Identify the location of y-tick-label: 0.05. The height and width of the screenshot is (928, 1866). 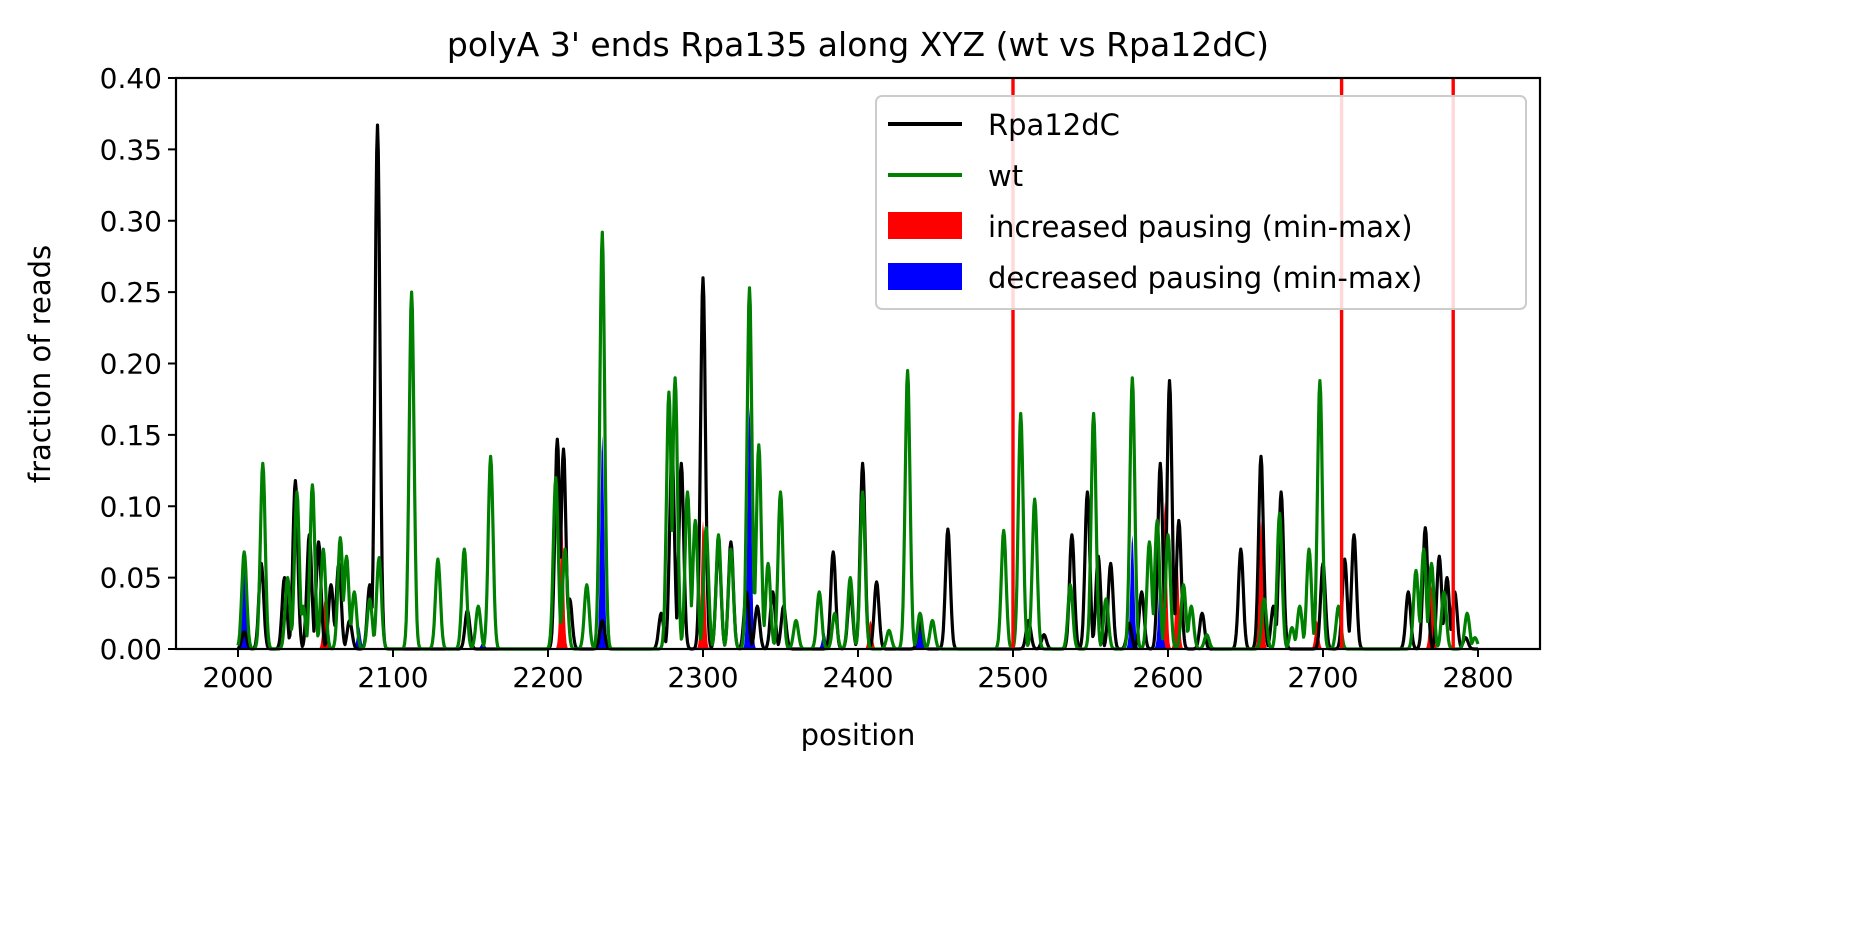
(131, 578).